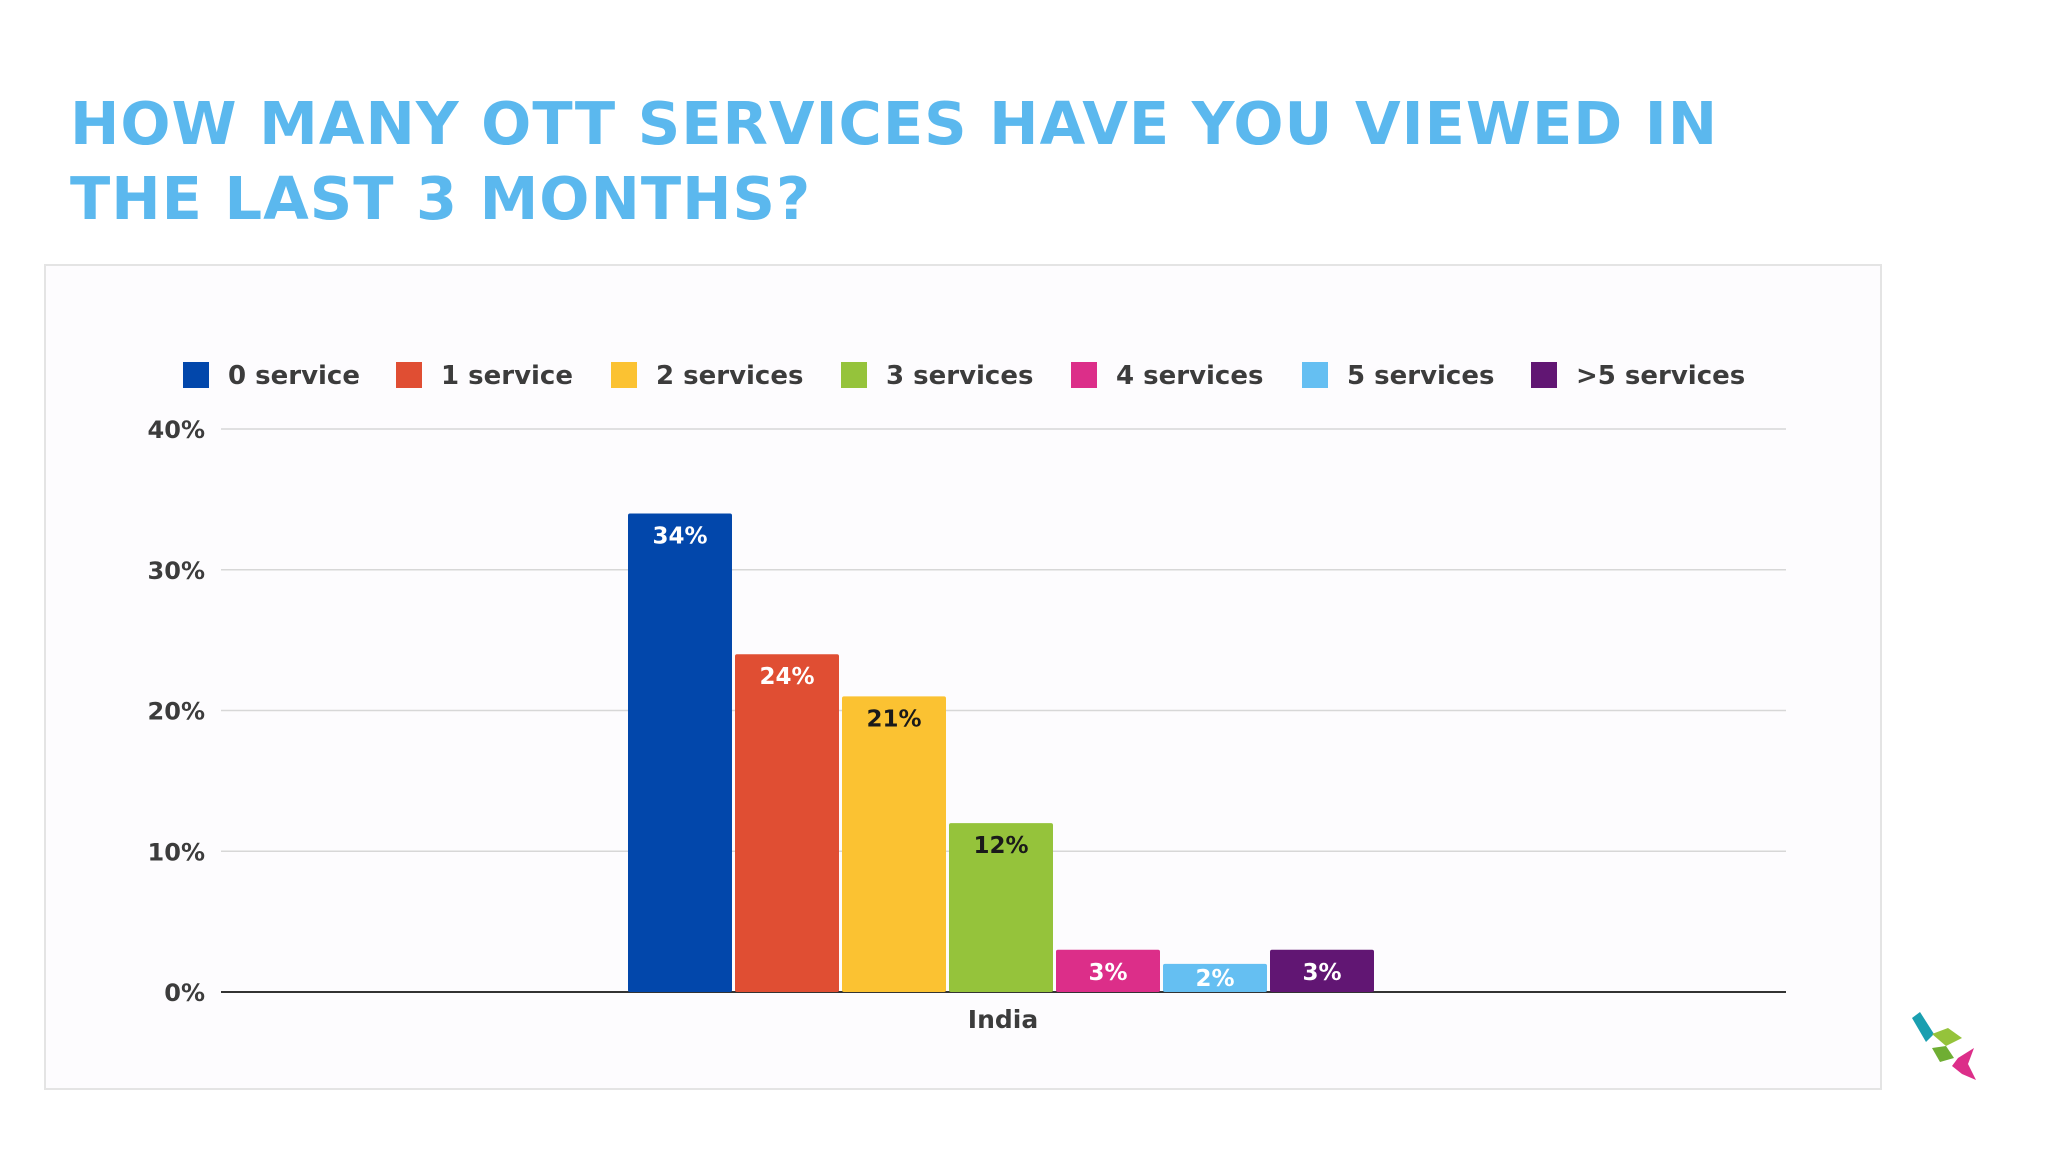 Image resolution: width=2048 pixels, height=1152 pixels. What do you see at coordinates (1964, 1064) in the screenshot?
I see `logo-shape-pink` at bounding box center [1964, 1064].